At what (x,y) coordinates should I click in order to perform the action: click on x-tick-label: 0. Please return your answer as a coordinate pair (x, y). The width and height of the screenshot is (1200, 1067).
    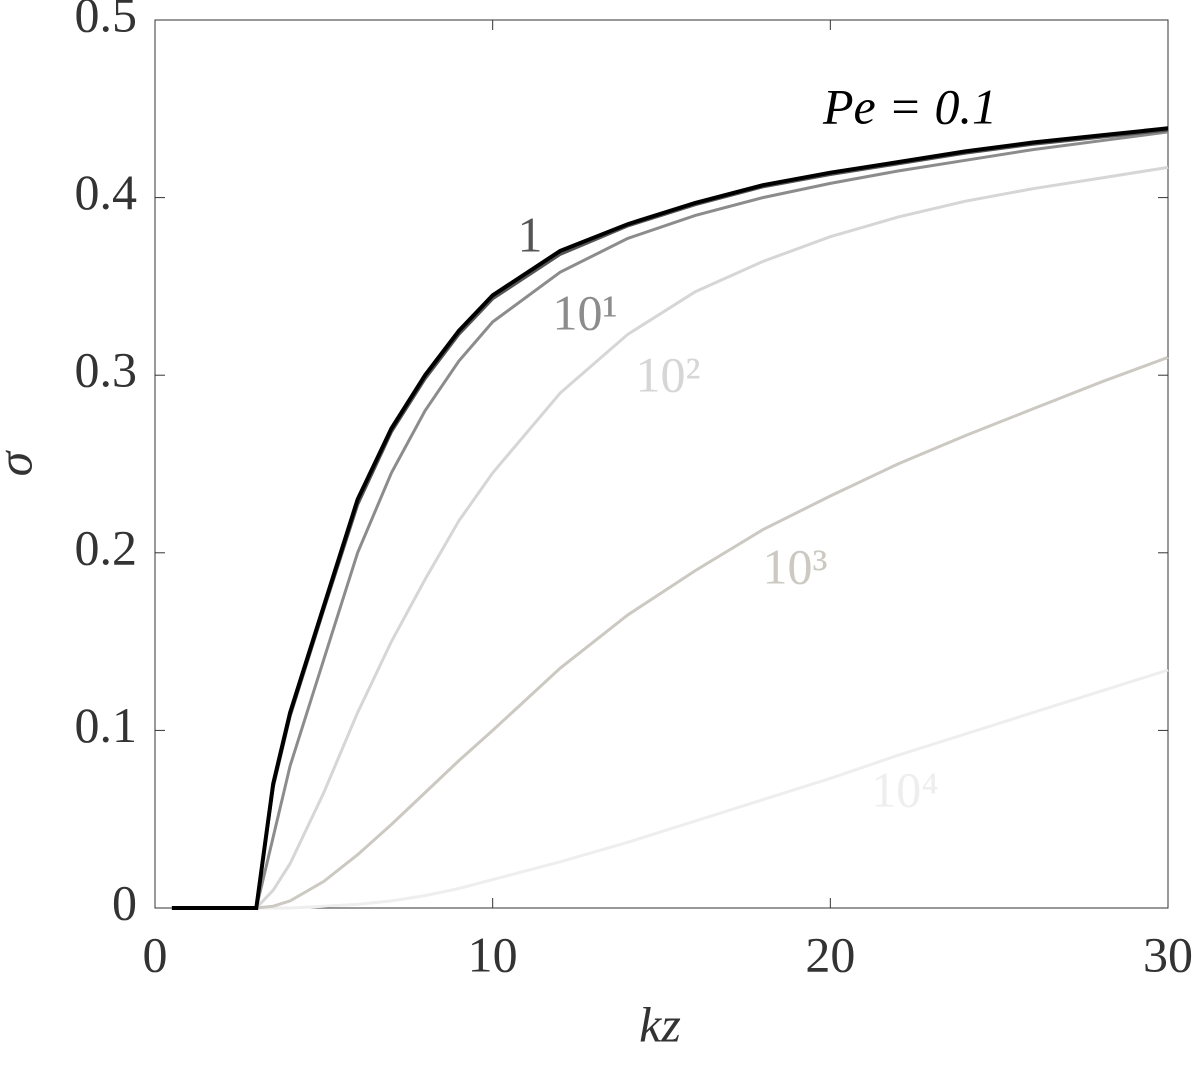
    Looking at the image, I should click on (155, 954).